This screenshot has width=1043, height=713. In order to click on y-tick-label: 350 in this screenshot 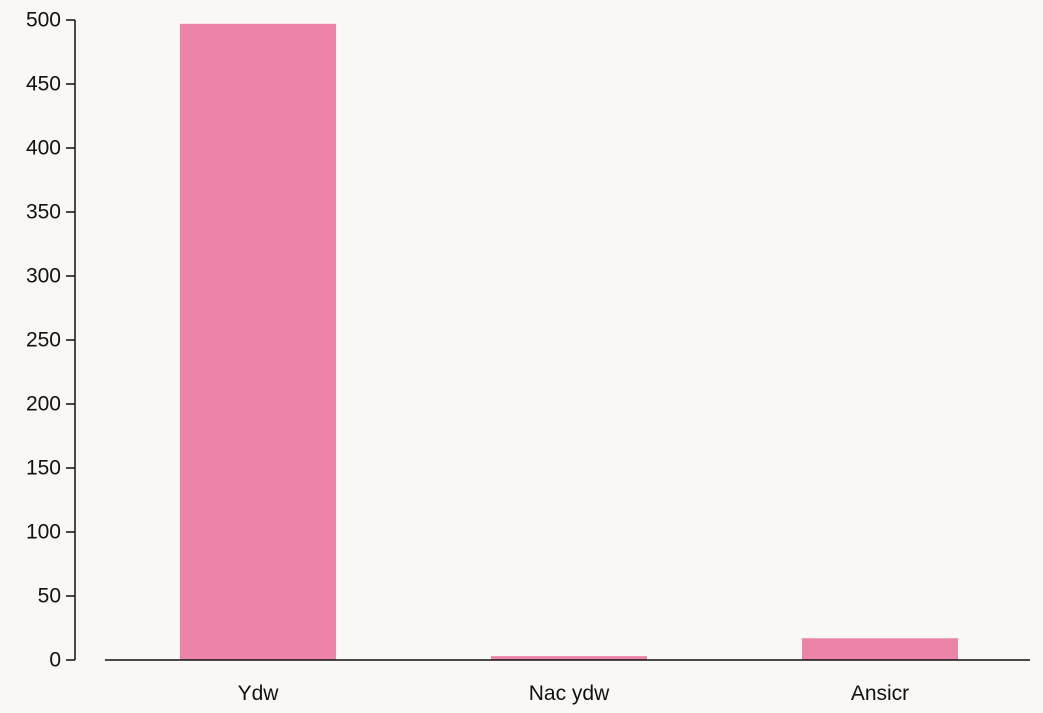, I will do `click(43, 212)`.